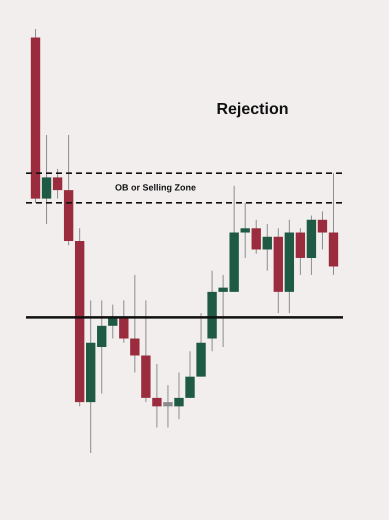 This screenshot has width=389, height=520. Describe the element at coordinates (252, 109) in the screenshot. I see `annotation: Rejection` at that location.